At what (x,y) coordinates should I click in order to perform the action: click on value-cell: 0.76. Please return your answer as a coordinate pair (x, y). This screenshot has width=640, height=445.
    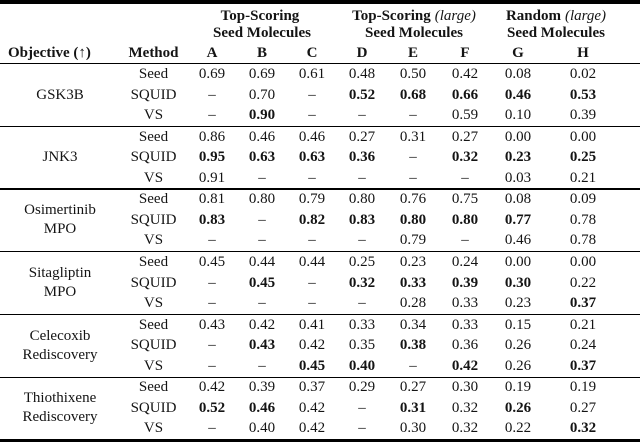
    Looking at the image, I should click on (413, 199).